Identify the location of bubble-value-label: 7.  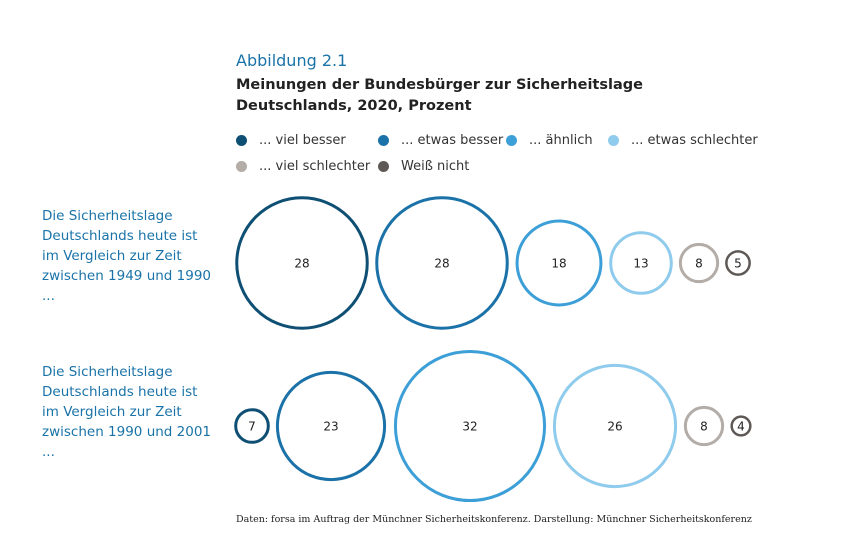
(252, 427).